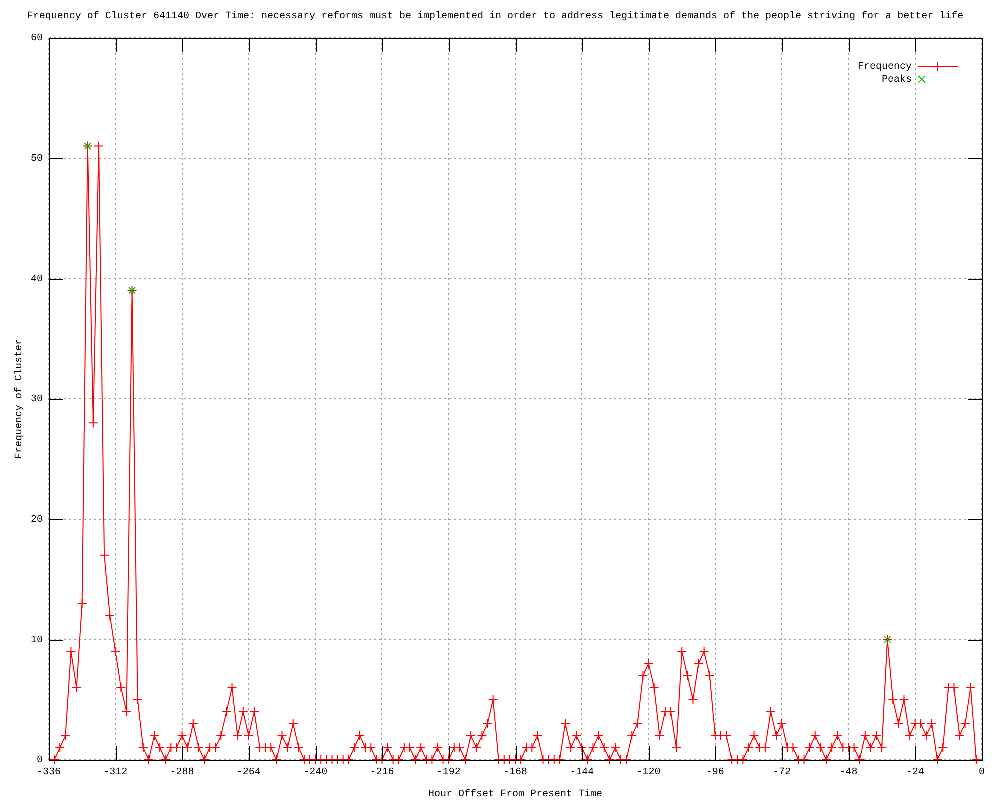  I want to click on x-tick-label: -72, so click(782, 773).